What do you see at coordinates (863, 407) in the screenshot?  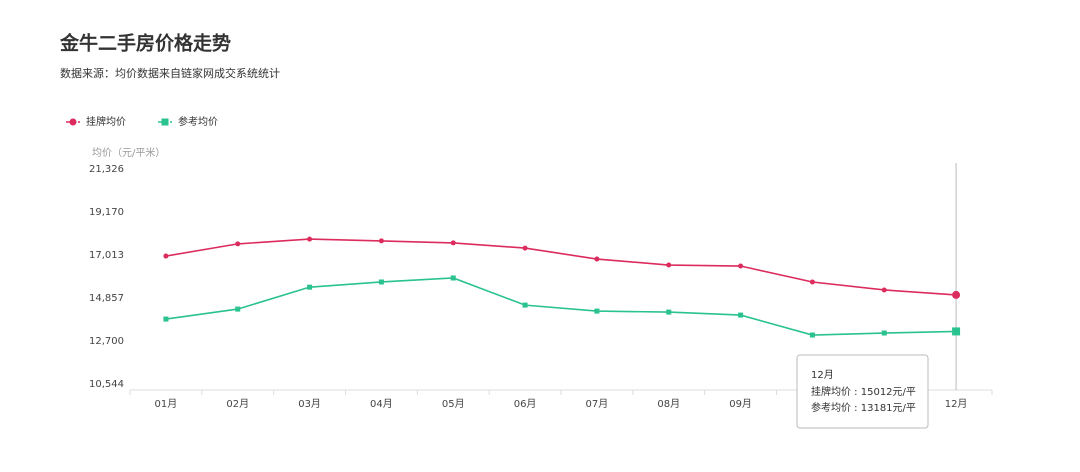 I see `tooltip-line: 参考均价 : 13181元/平` at bounding box center [863, 407].